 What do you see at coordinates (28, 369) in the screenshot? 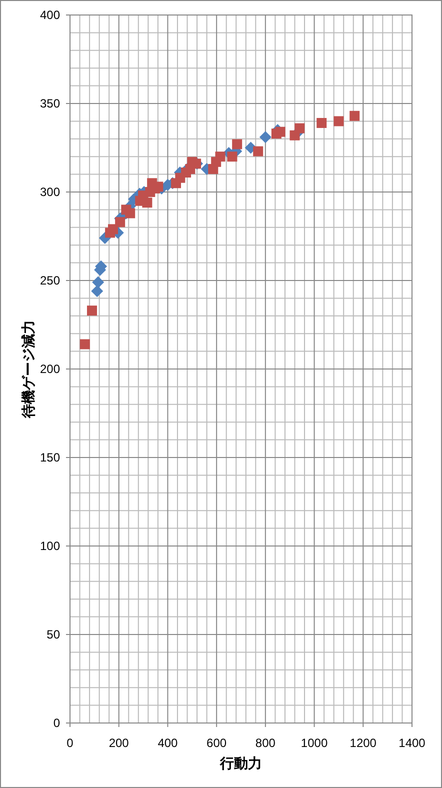
I see `y-axis-title: 待機ゲージ減力` at bounding box center [28, 369].